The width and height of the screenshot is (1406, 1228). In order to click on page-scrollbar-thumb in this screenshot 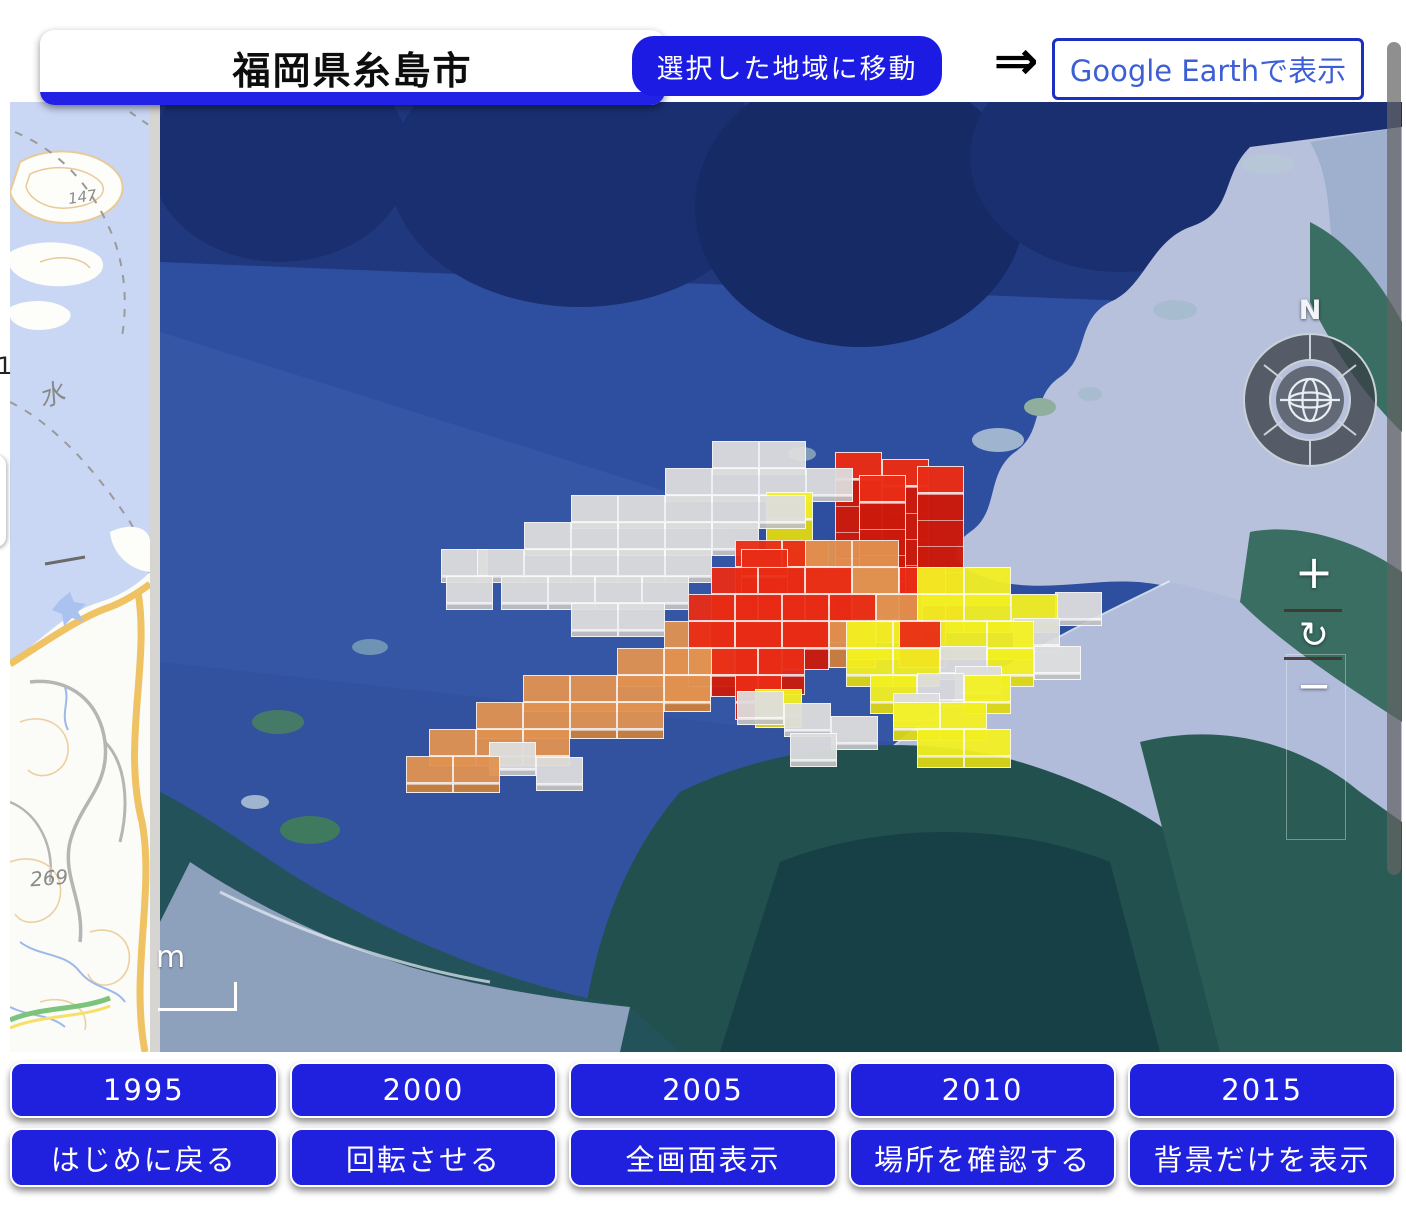, I will do `click(1394, 458)`.